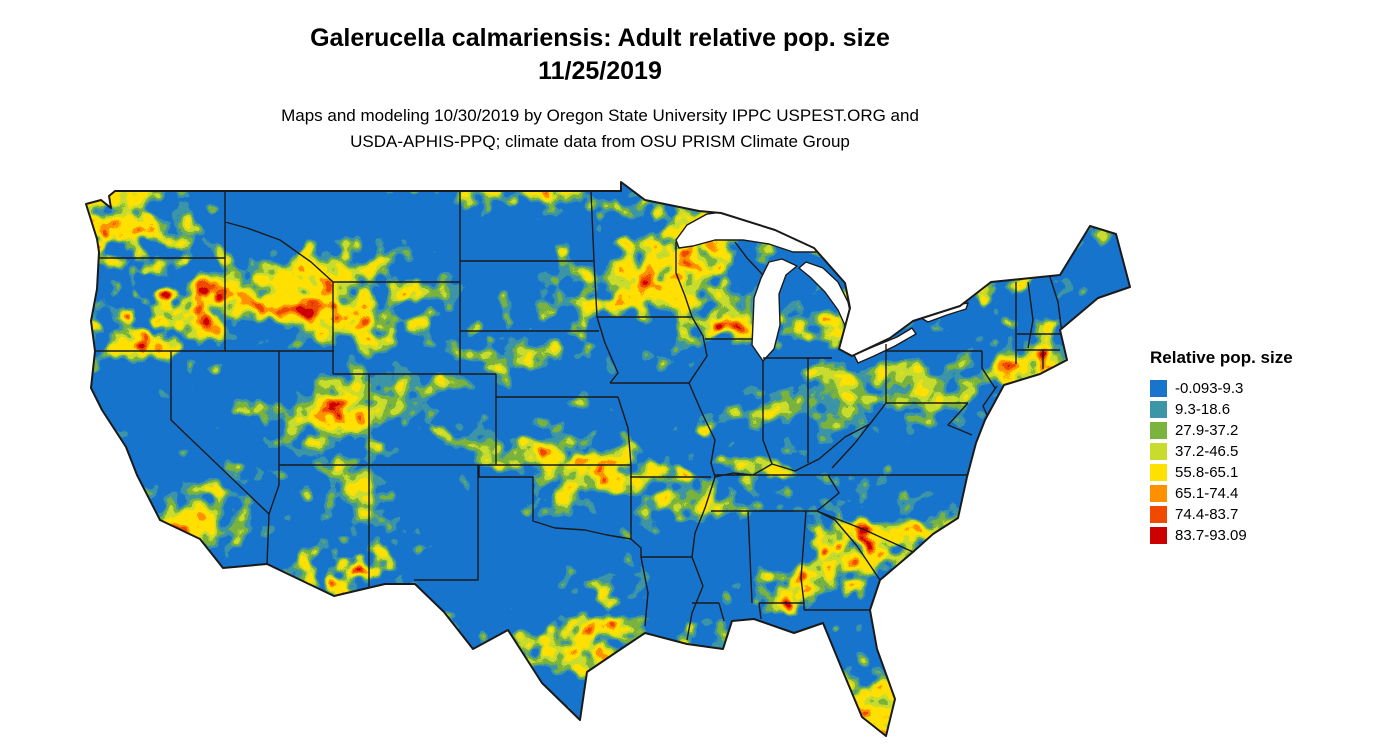 The width and height of the screenshot is (1399, 744). What do you see at coordinates (1207, 451) in the screenshot?
I see `legend-range-label: 37.2-46.5` at bounding box center [1207, 451].